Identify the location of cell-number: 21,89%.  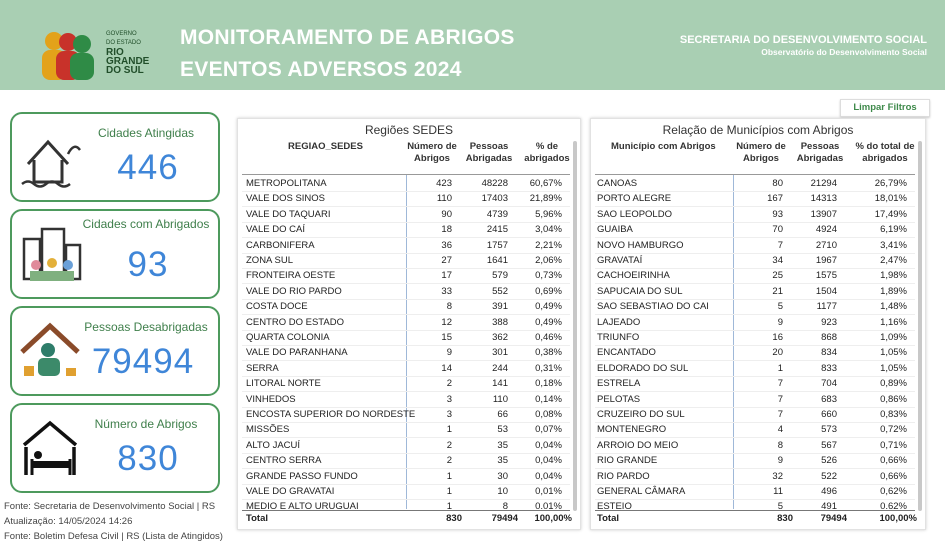
(545, 199).